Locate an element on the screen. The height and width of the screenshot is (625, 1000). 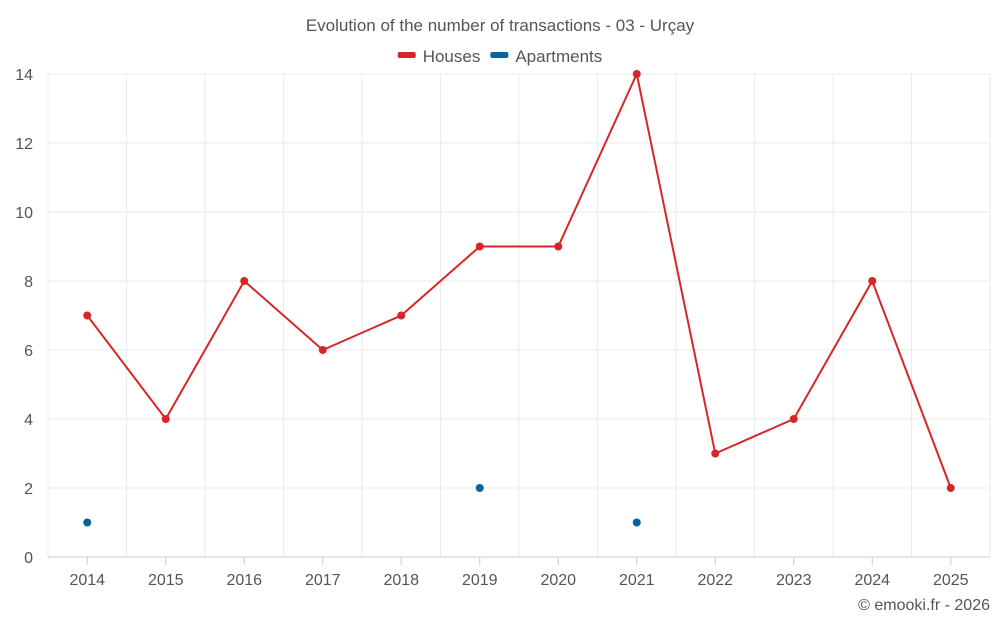
y-tick-label: 10 is located at coordinates (24, 213).